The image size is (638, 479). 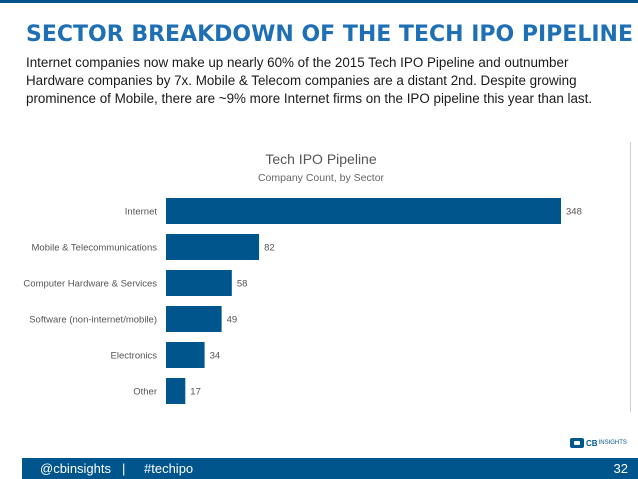 I want to click on footer-bar: @cbinsights | #techipo 32, so click(x=330, y=468).